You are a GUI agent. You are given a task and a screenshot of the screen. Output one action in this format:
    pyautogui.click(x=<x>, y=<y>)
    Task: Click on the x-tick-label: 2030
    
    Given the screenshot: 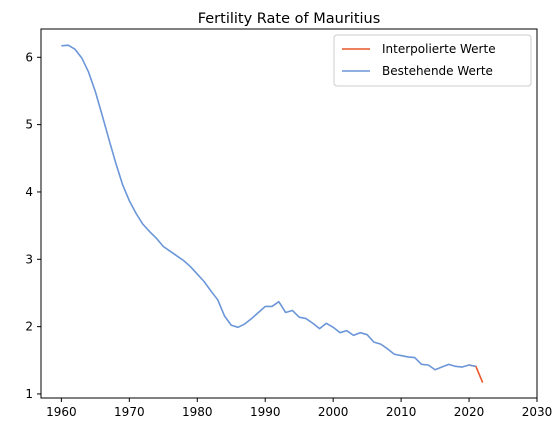 What is the action you would take?
    pyautogui.click(x=537, y=412)
    